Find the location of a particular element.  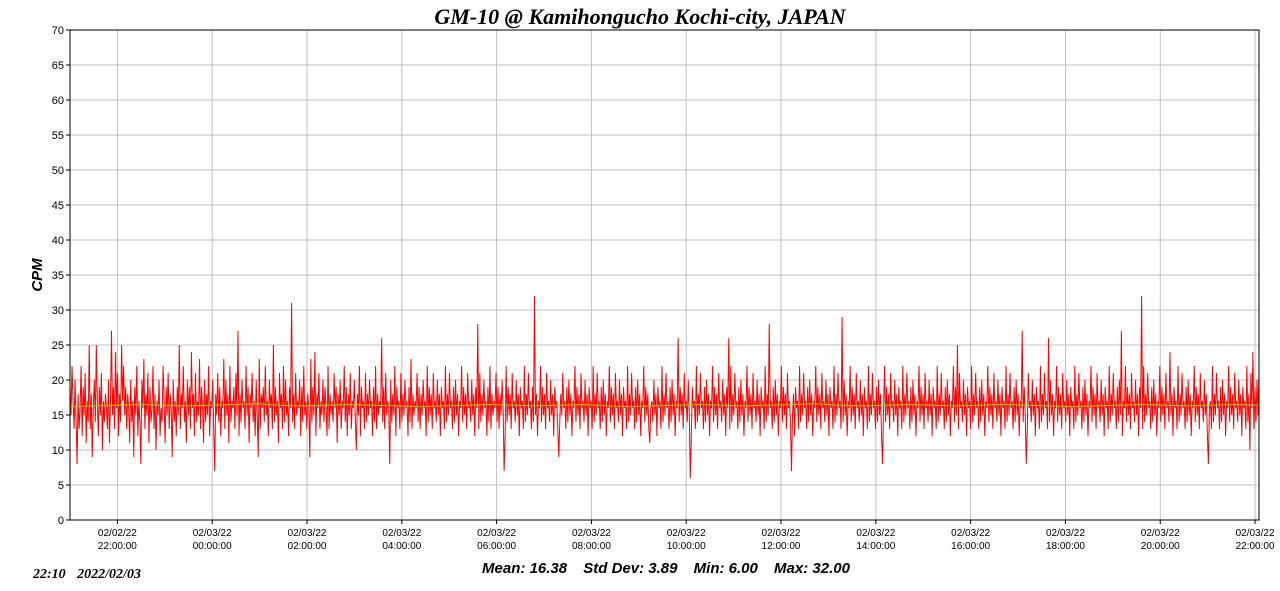

y-tick-label: 20 is located at coordinates (58, 381).